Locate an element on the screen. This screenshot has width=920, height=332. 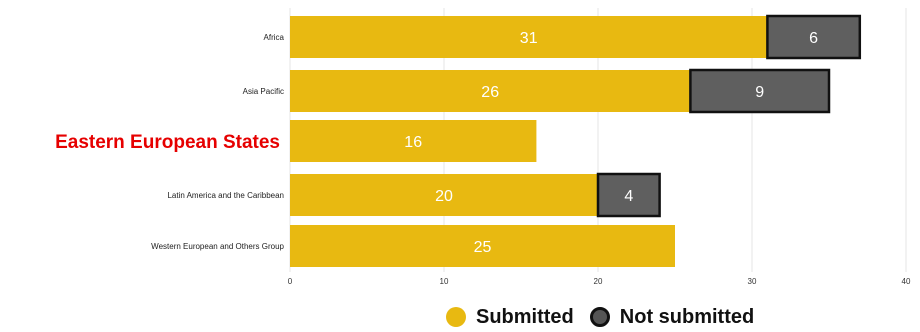
bar-value-label: 6 is located at coordinates (813, 38).